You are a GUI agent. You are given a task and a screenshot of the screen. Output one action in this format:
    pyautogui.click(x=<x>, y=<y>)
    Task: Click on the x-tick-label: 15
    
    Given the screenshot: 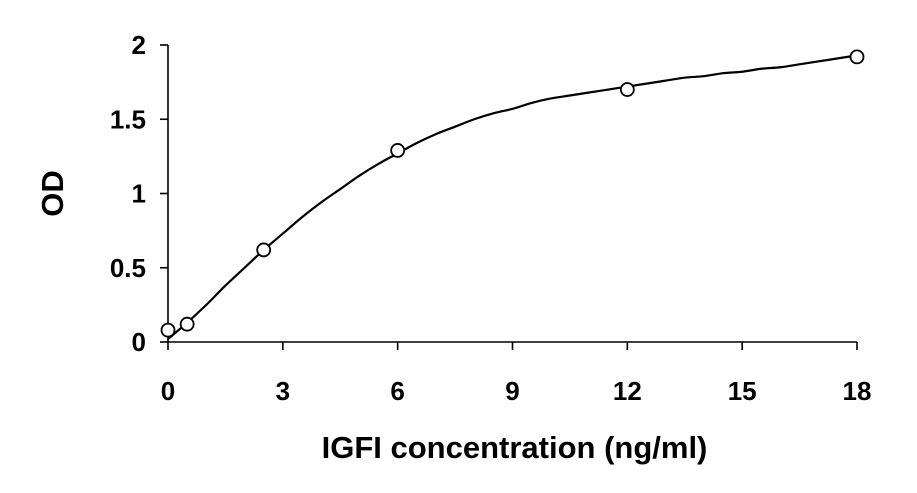 What is the action you would take?
    pyautogui.click(x=742, y=391)
    